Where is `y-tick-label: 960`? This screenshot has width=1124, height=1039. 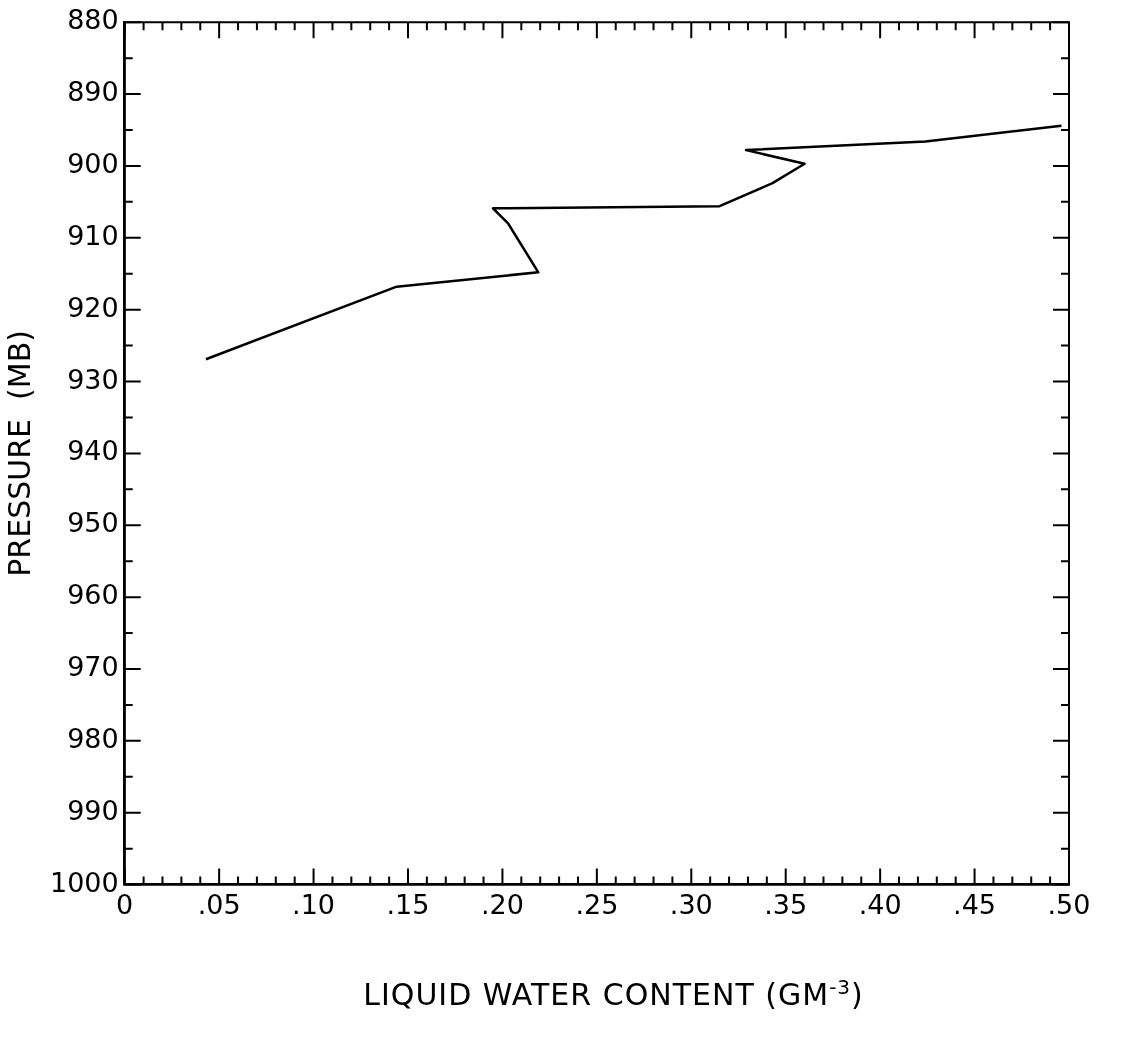
y-tick-label: 960 is located at coordinates (93, 595).